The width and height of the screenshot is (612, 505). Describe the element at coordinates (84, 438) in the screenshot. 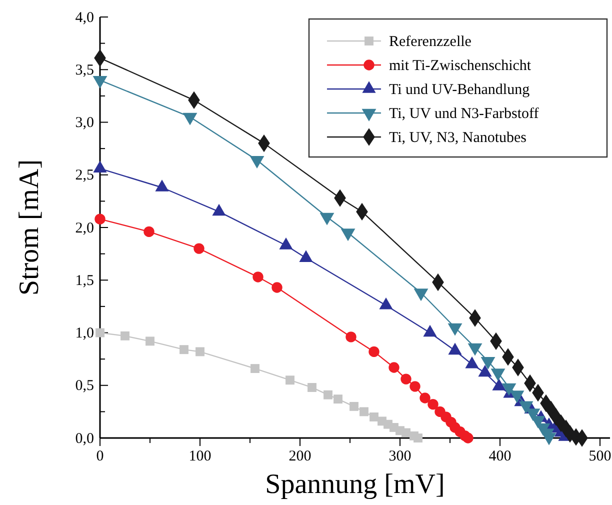

I see `y-tick-label: 0,0` at that location.